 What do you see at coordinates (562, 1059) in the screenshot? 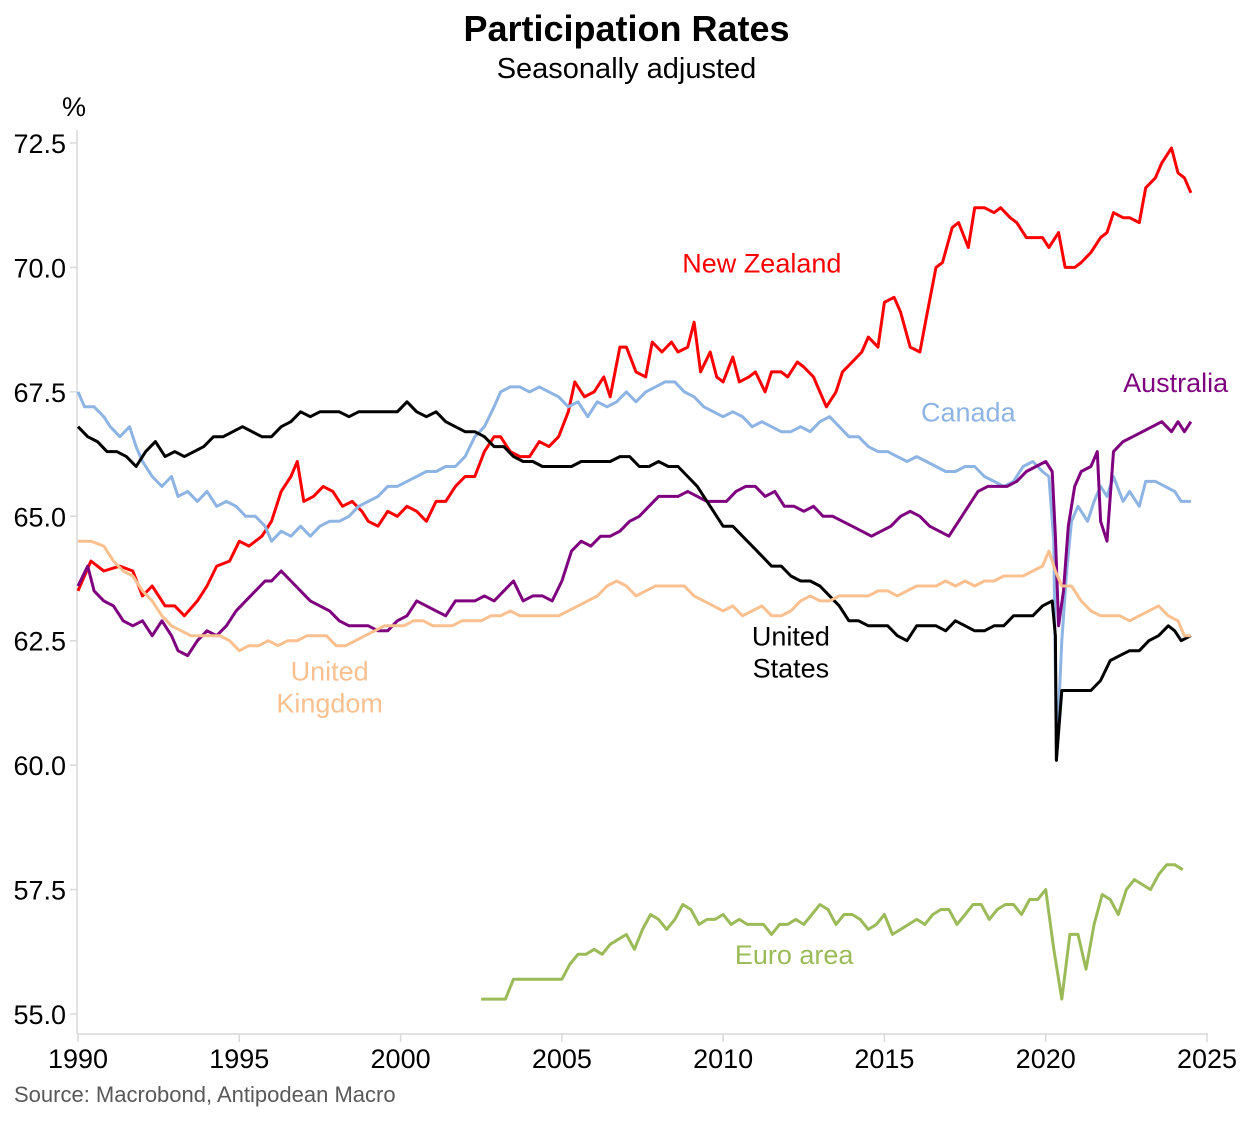
I see `x-tick-label: 2005` at bounding box center [562, 1059].